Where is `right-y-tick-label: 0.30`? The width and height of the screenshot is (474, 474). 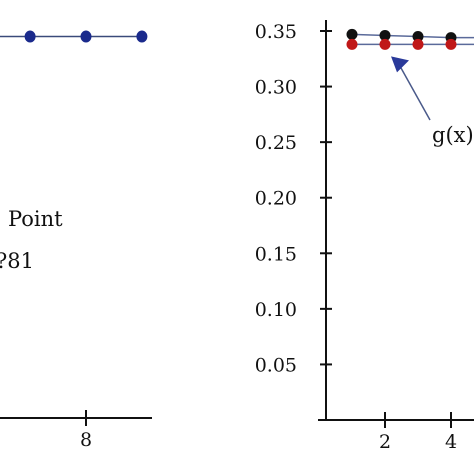 right-y-tick-label: 0.30 is located at coordinates (276, 88).